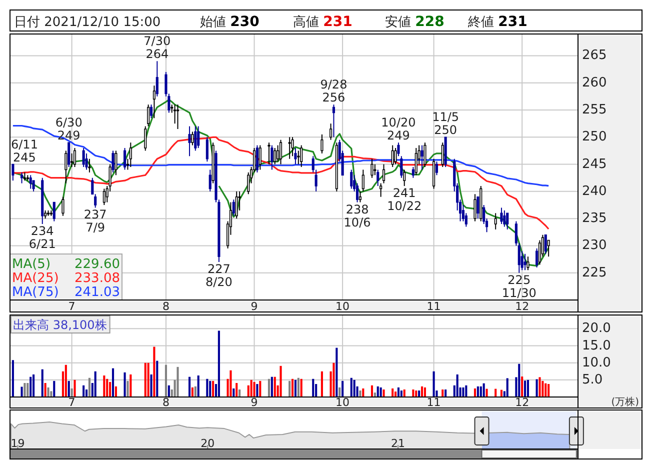 Image resolution: width=653 pixels, height=470 pixels. I want to click on x-tick-label: 9, so click(254, 306).